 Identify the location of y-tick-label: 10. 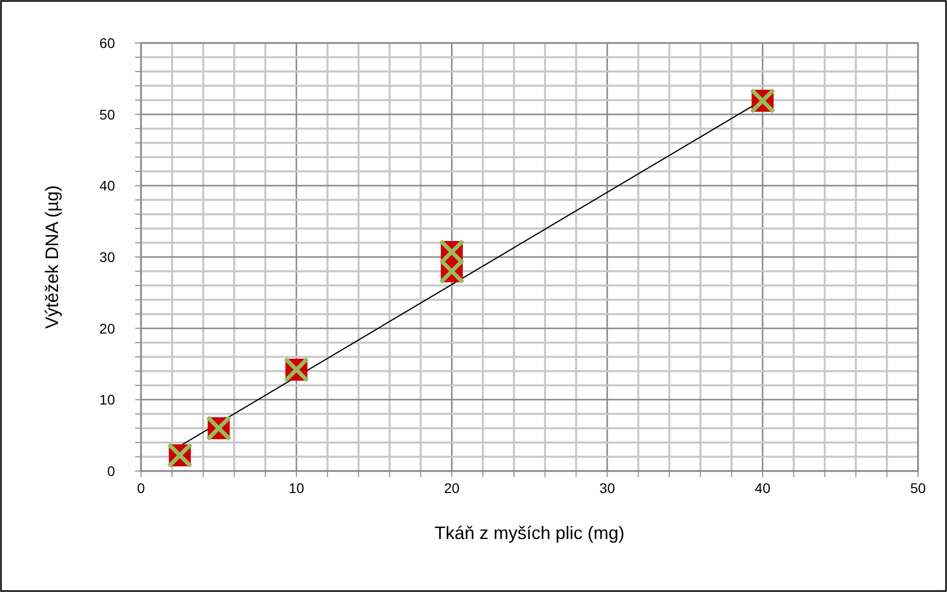
(107, 400).